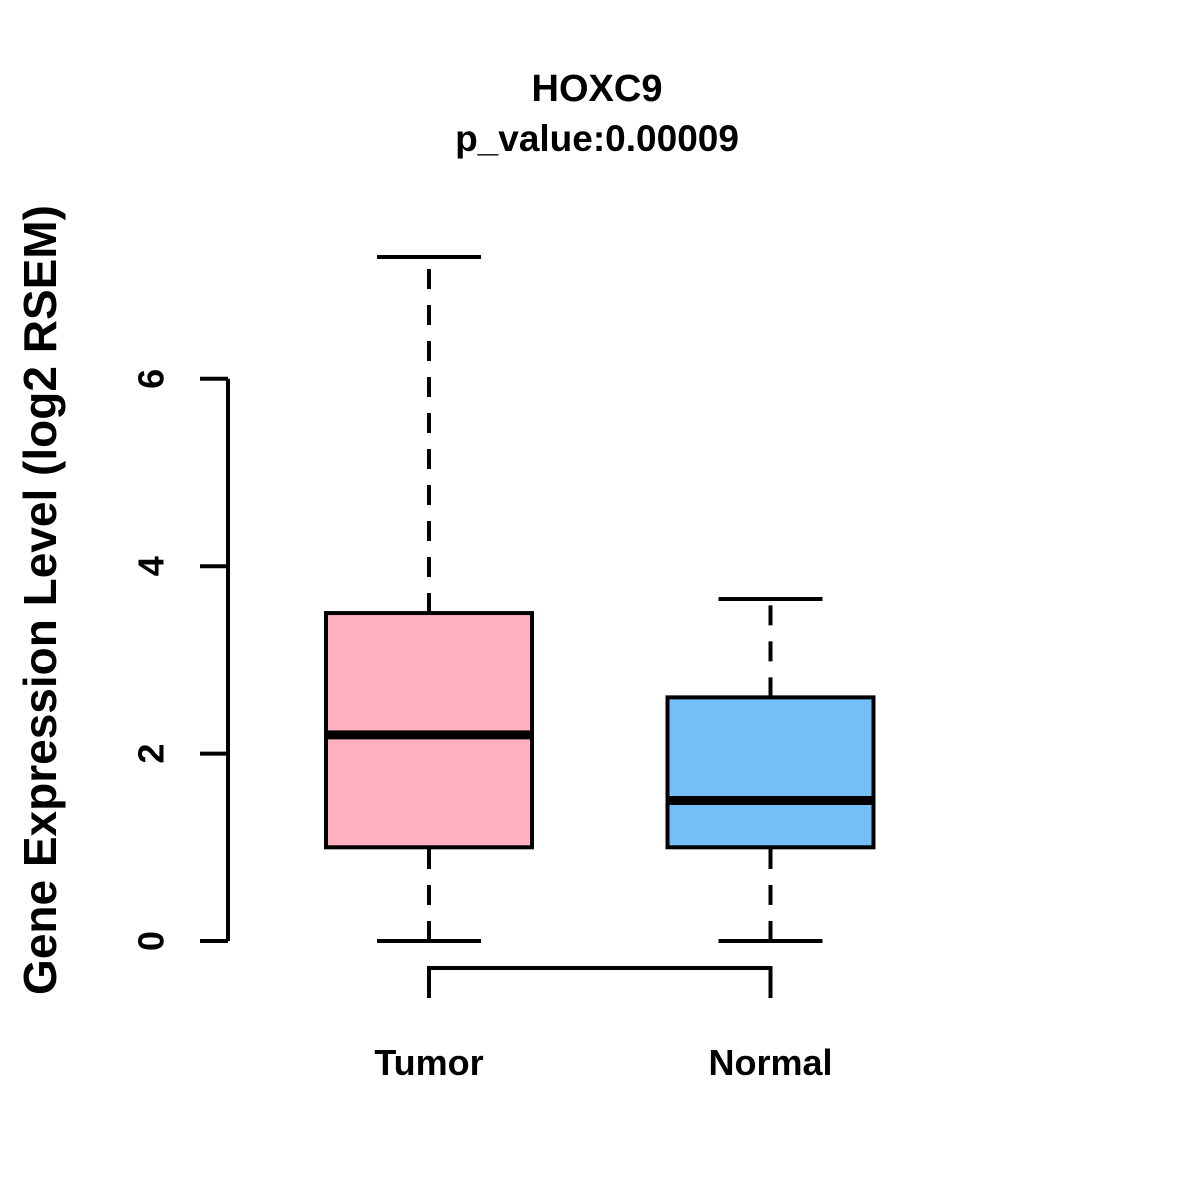 This screenshot has width=1200, height=1200. I want to click on normal-box, so click(770, 772).